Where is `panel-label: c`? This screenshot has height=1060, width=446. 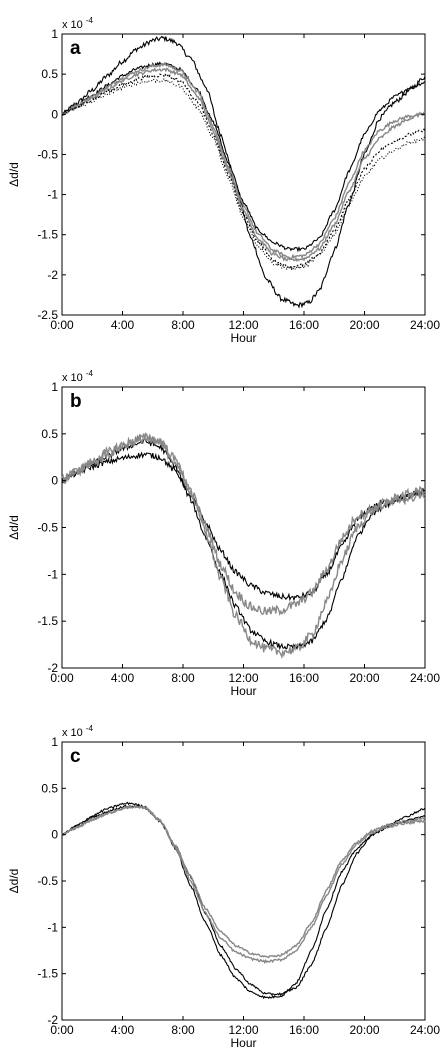
panel-label: c is located at coordinates (75, 756).